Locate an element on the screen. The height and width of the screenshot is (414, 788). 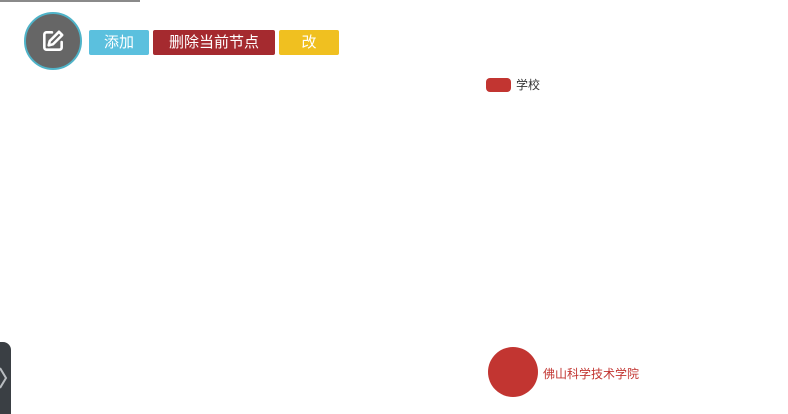
graph-node is located at coordinates (513, 372).